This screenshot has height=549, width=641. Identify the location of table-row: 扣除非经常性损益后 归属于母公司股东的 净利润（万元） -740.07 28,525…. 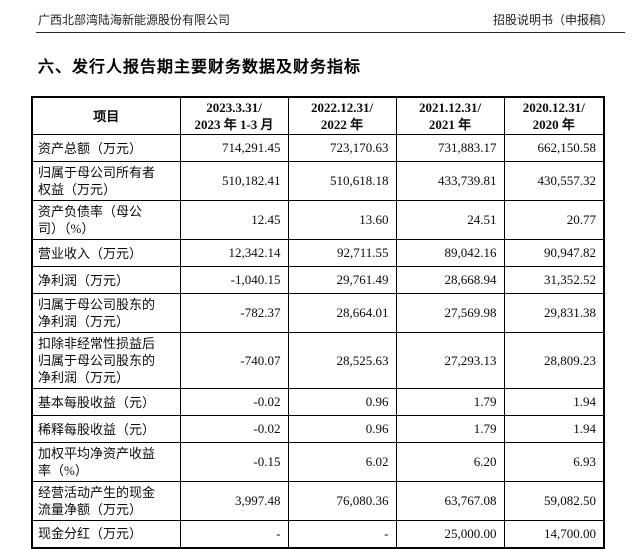
(318, 360).